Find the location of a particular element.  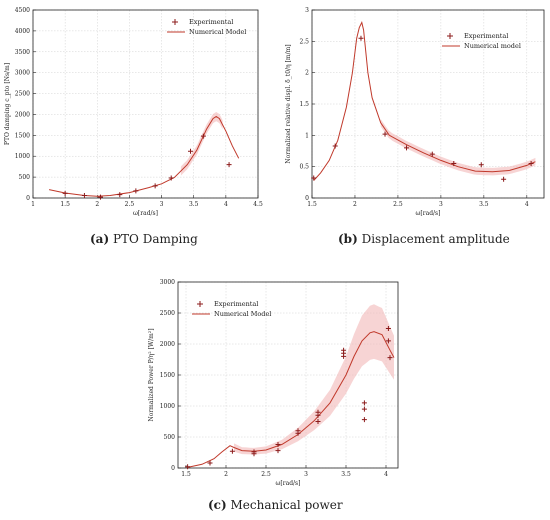

y-axis-label: PTO damping c_pto [Ns/m] is located at coordinates (7, 104).